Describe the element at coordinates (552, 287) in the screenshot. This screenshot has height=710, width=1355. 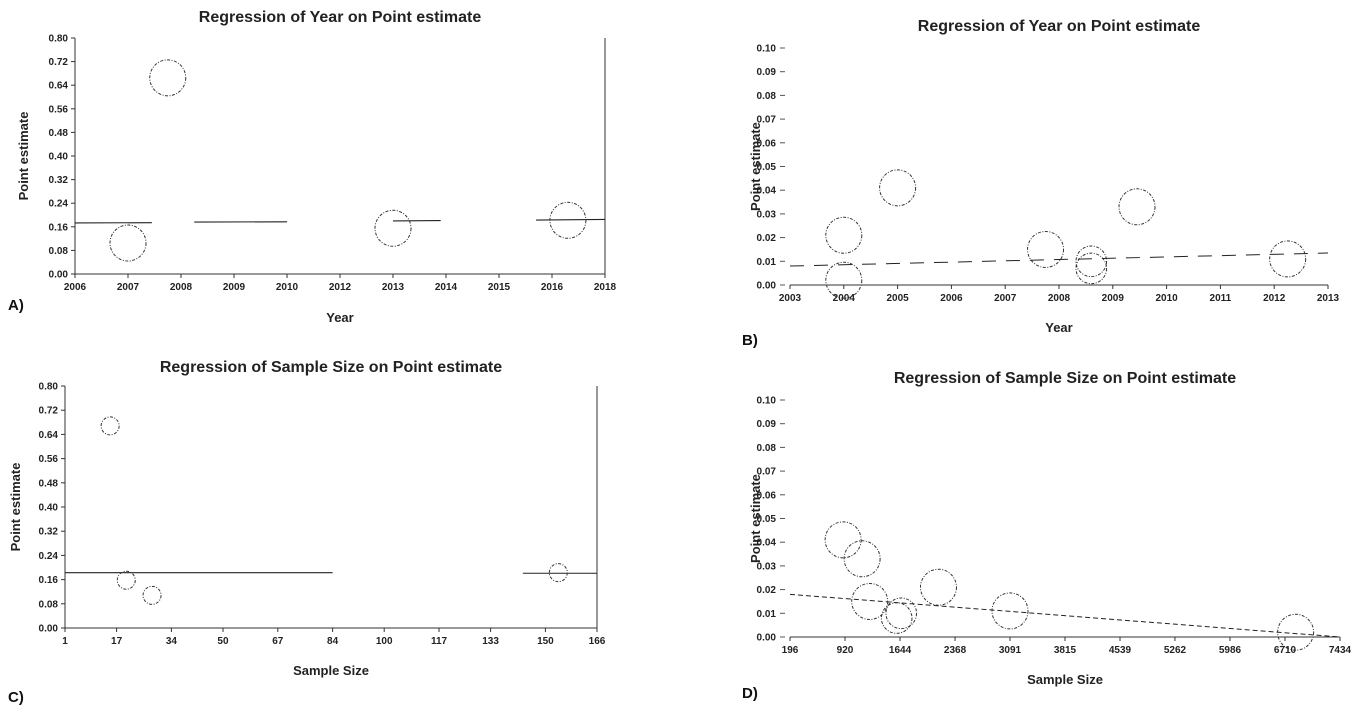
I see `x-tick-label: 2016` at that location.